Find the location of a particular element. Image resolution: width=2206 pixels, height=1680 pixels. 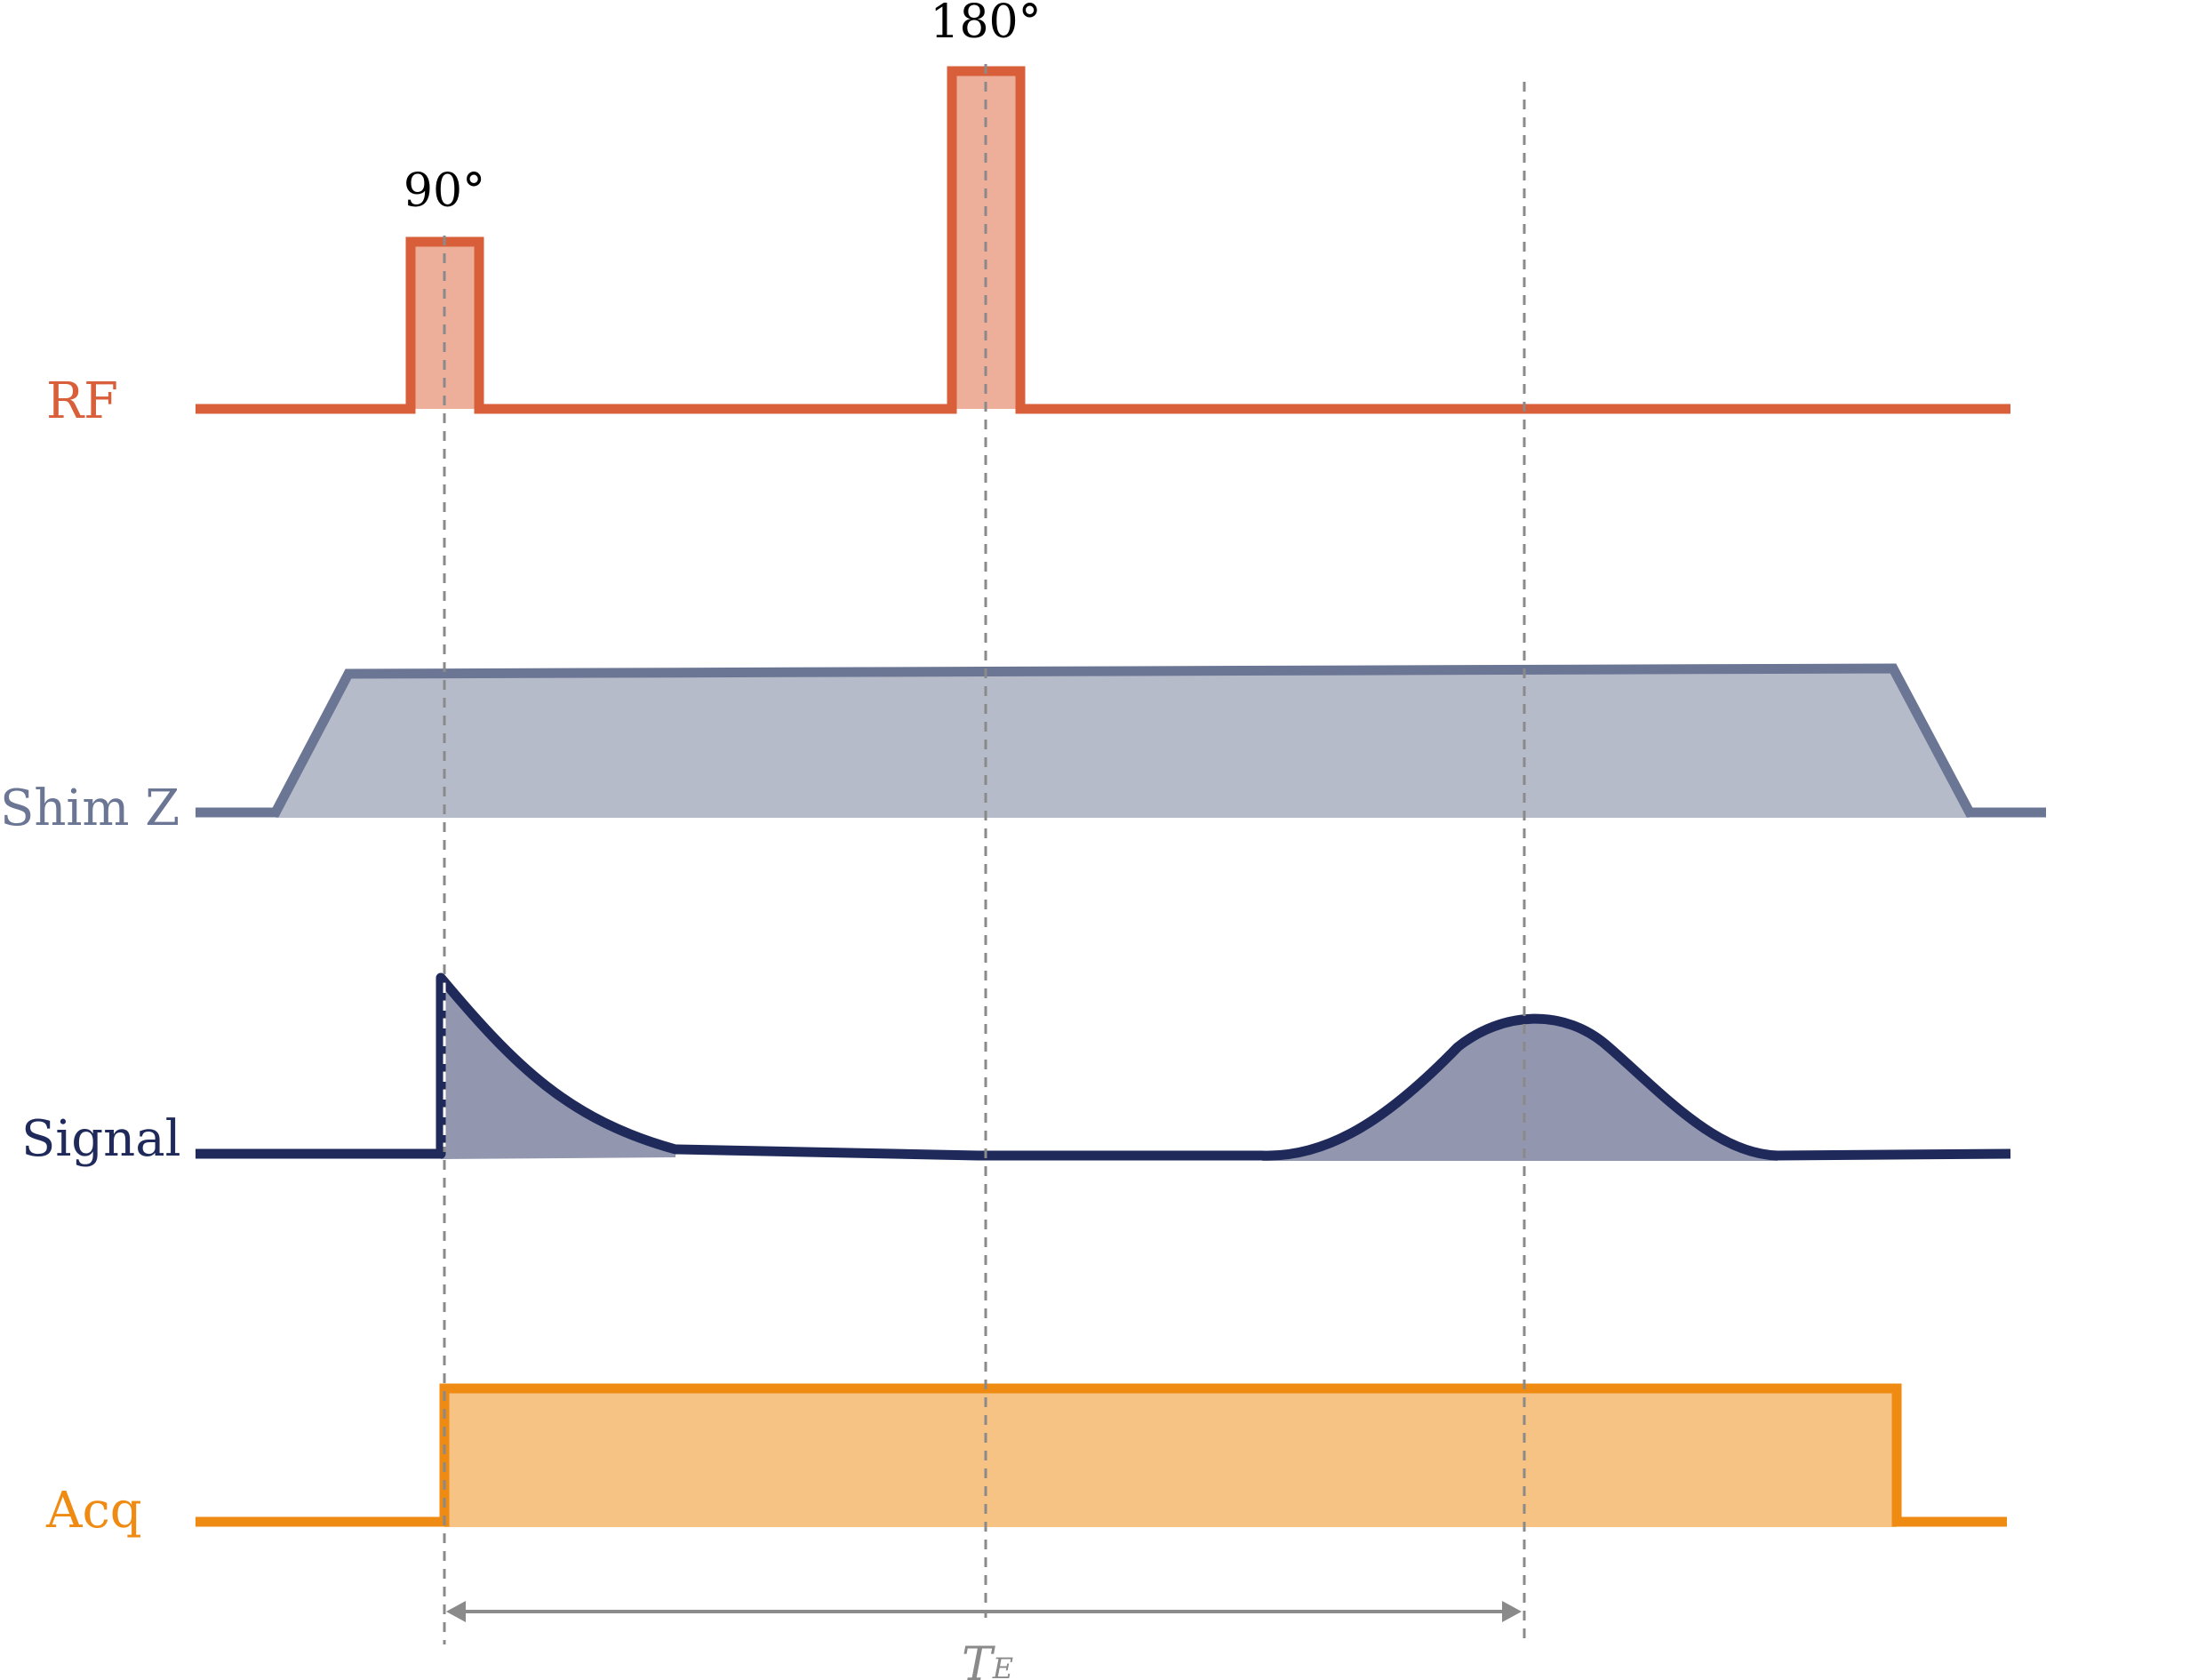

rf-label: RF is located at coordinates (82, 401).